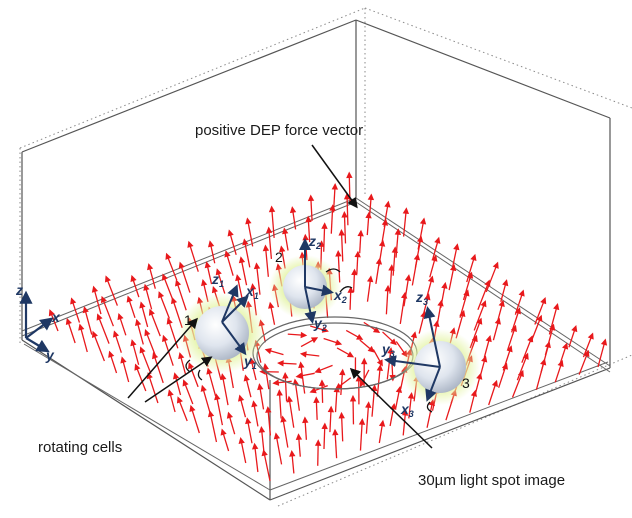  I want to click on cell-2-number: 2, so click(279, 257).